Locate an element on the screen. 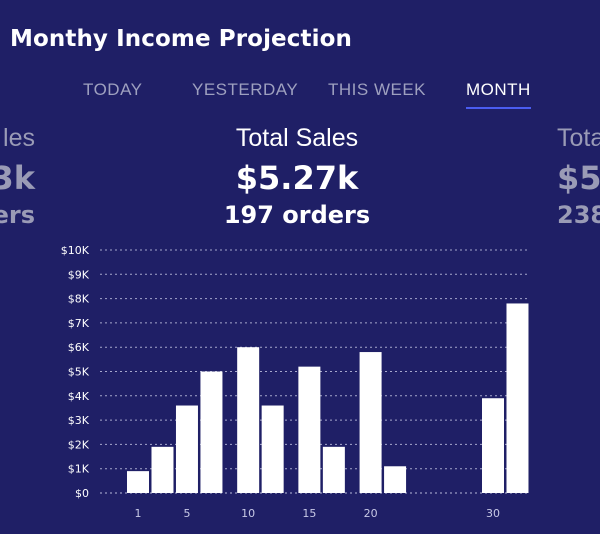  tab-this-week: THIS WEEK is located at coordinates (377, 90).